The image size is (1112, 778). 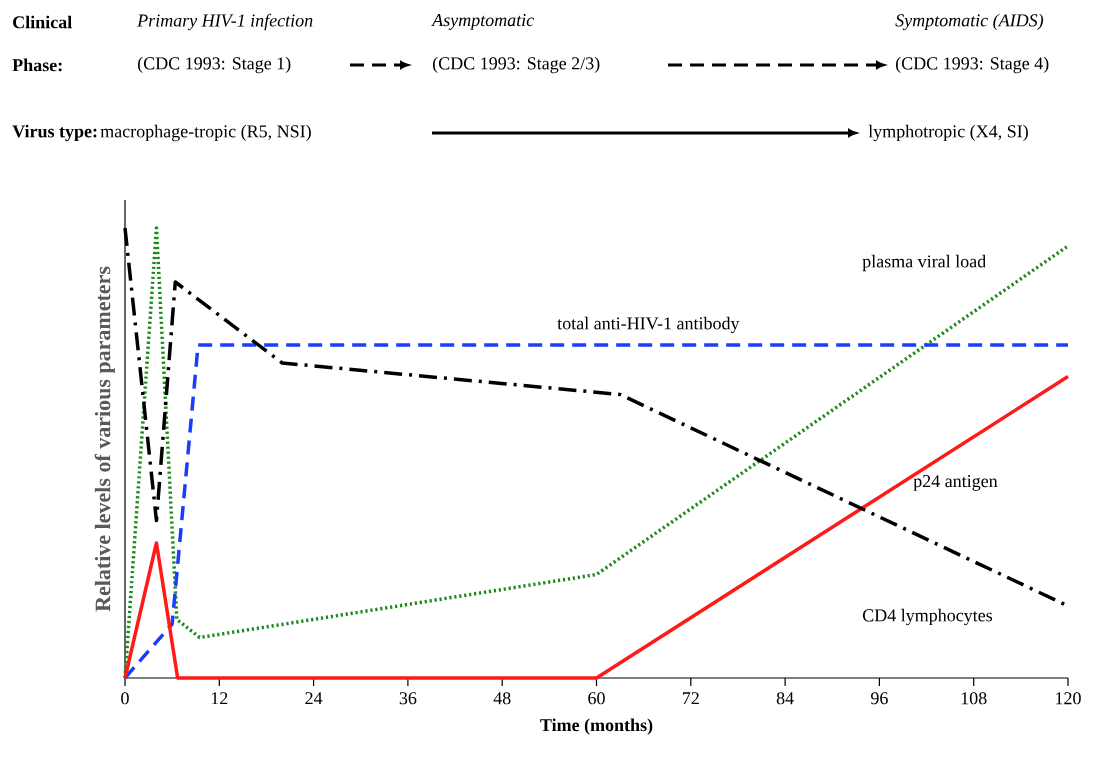 I want to click on x-tick-label: 0, so click(x=125, y=698).